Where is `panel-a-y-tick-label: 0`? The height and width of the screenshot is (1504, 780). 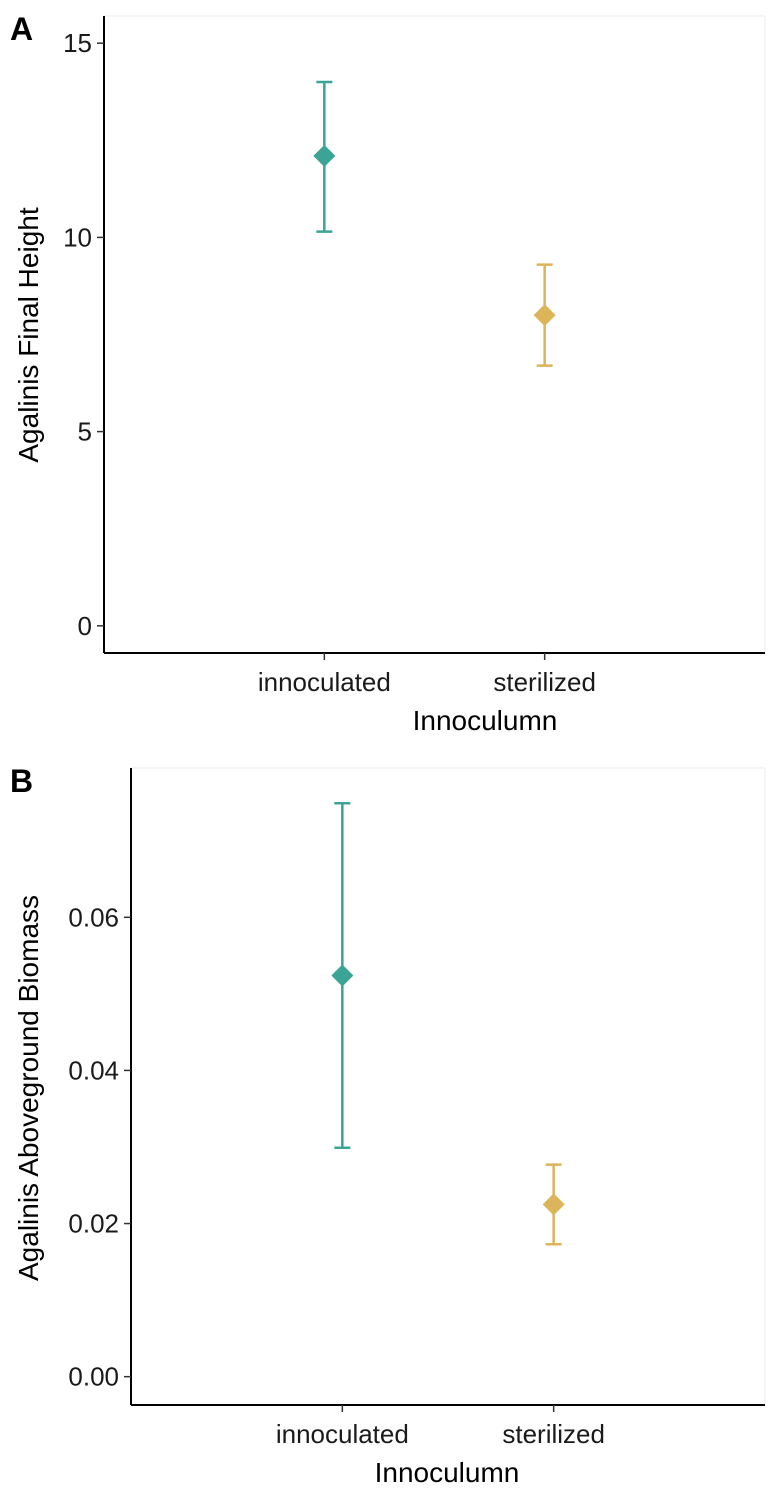
panel-a-y-tick-label: 0 is located at coordinates (85, 626).